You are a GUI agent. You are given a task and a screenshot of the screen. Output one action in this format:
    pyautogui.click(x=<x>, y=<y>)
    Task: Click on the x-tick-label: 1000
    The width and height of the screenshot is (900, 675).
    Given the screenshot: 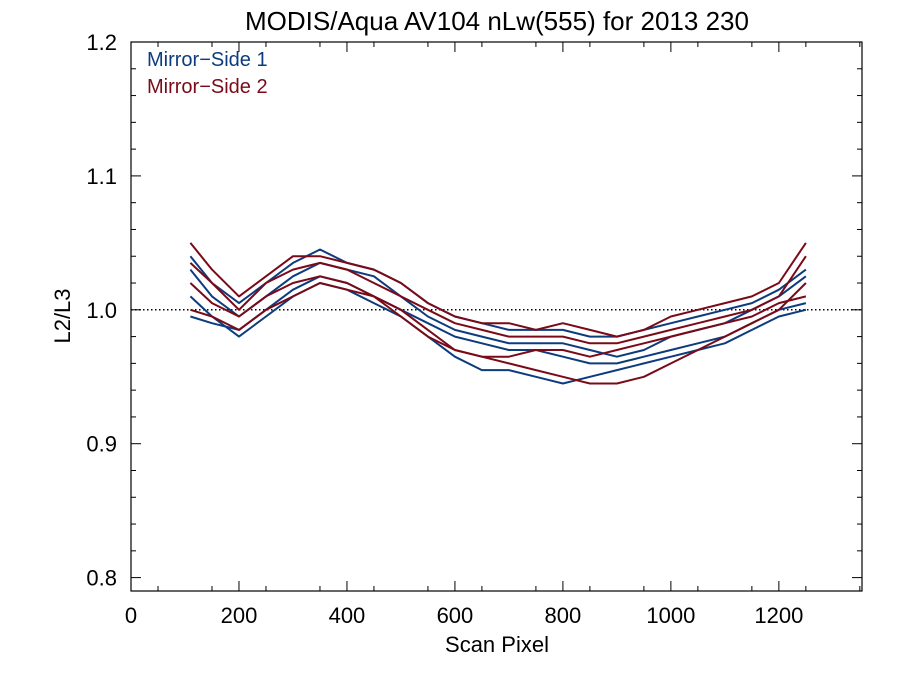 What is the action you would take?
    pyautogui.click(x=670, y=615)
    